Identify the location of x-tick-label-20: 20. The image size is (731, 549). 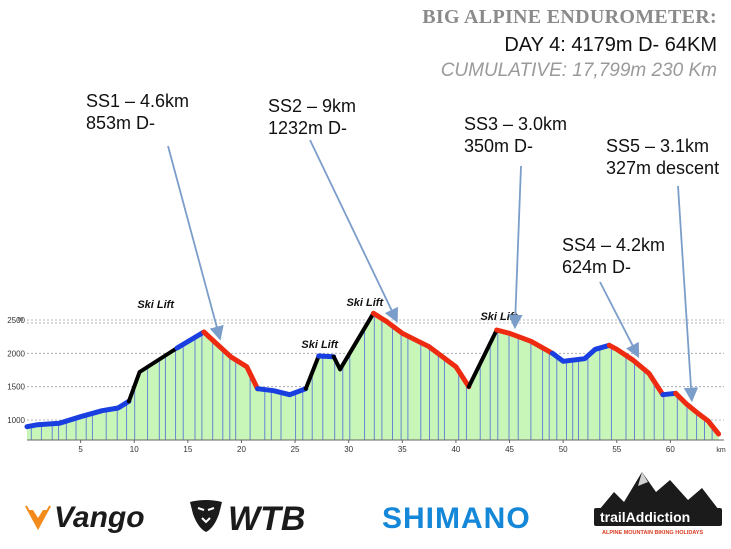
(241, 449).